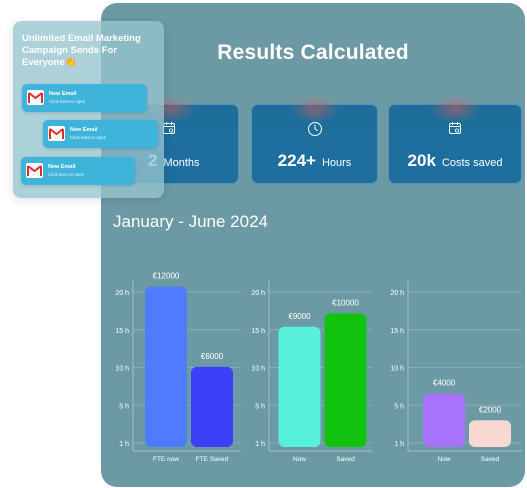 This screenshot has height=488, width=527. What do you see at coordinates (455, 130) in the screenshot?
I see `calendar-icon` at bounding box center [455, 130].